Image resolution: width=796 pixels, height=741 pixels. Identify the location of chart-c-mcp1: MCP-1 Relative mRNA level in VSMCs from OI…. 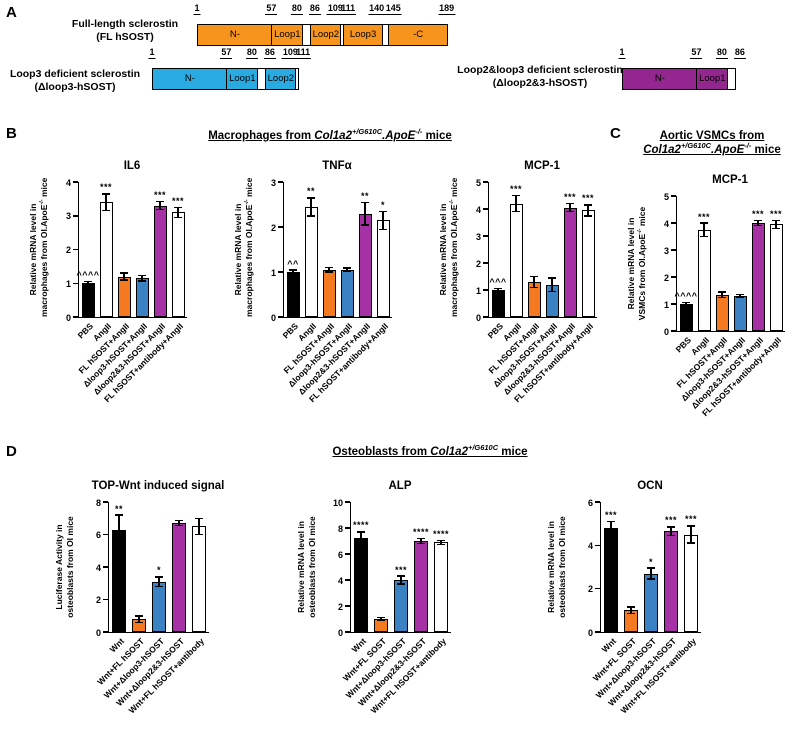
(708, 314).